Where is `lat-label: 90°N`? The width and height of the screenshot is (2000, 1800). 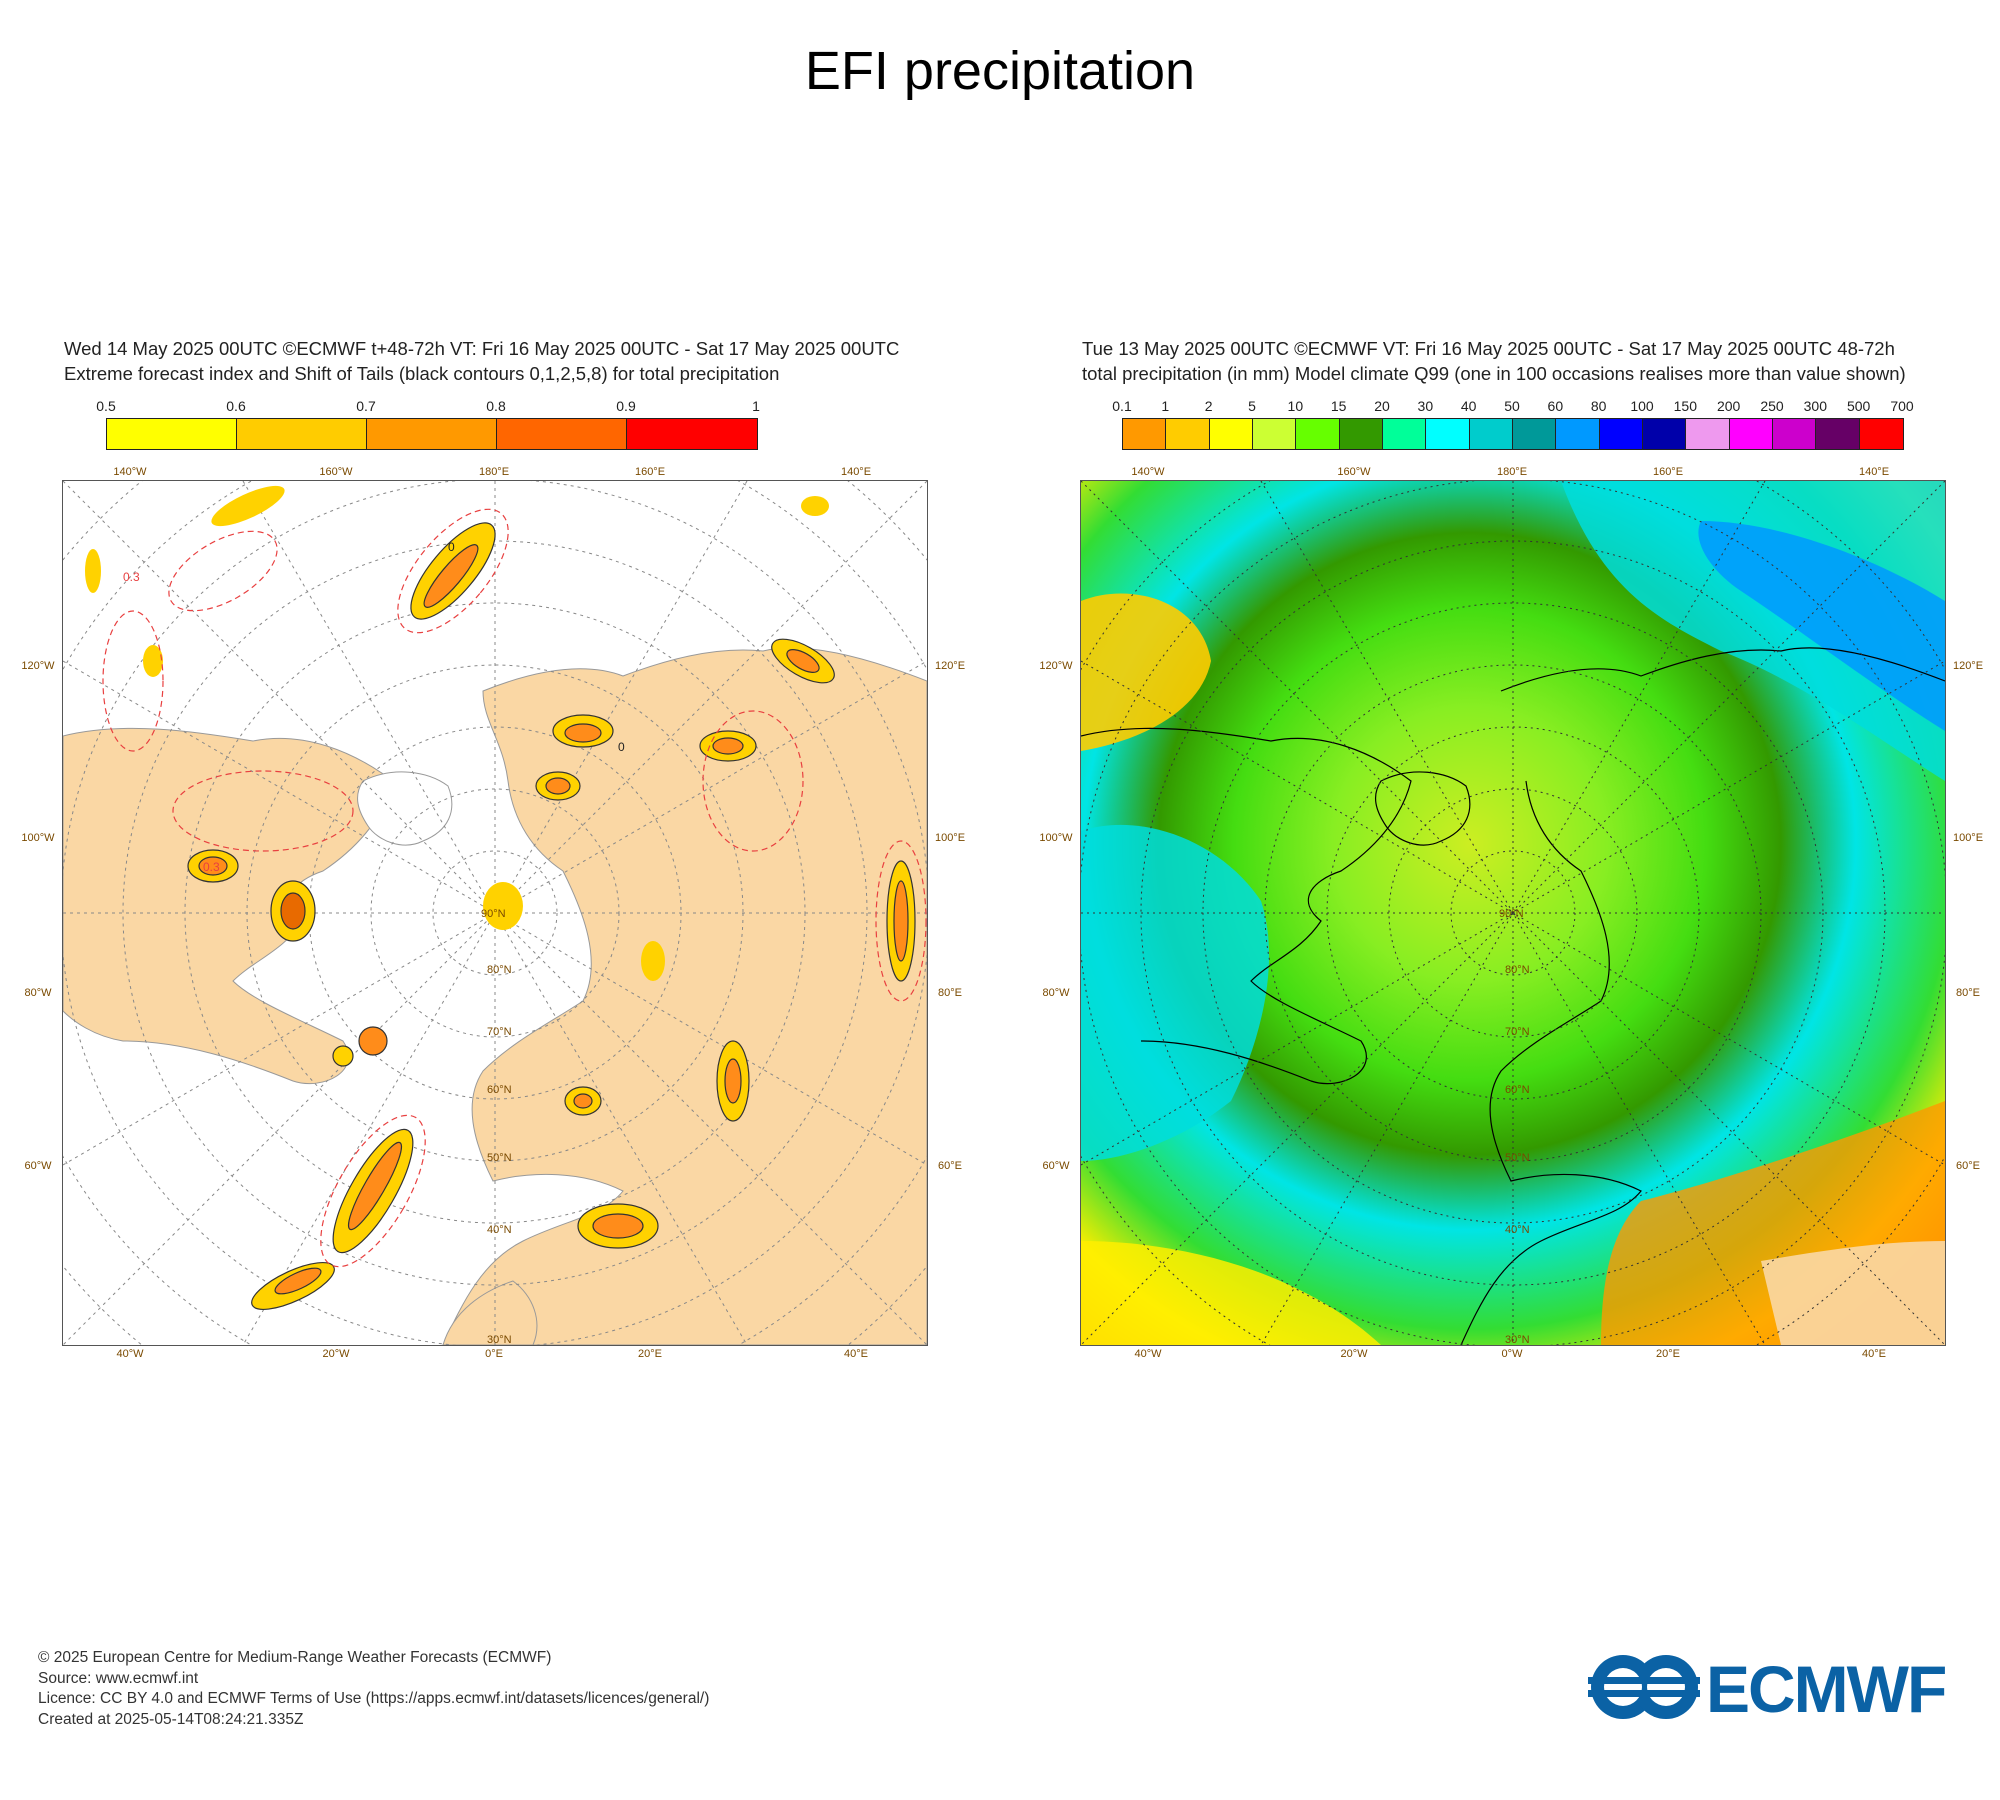 lat-label: 90°N is located at coordinates (1511, 914).